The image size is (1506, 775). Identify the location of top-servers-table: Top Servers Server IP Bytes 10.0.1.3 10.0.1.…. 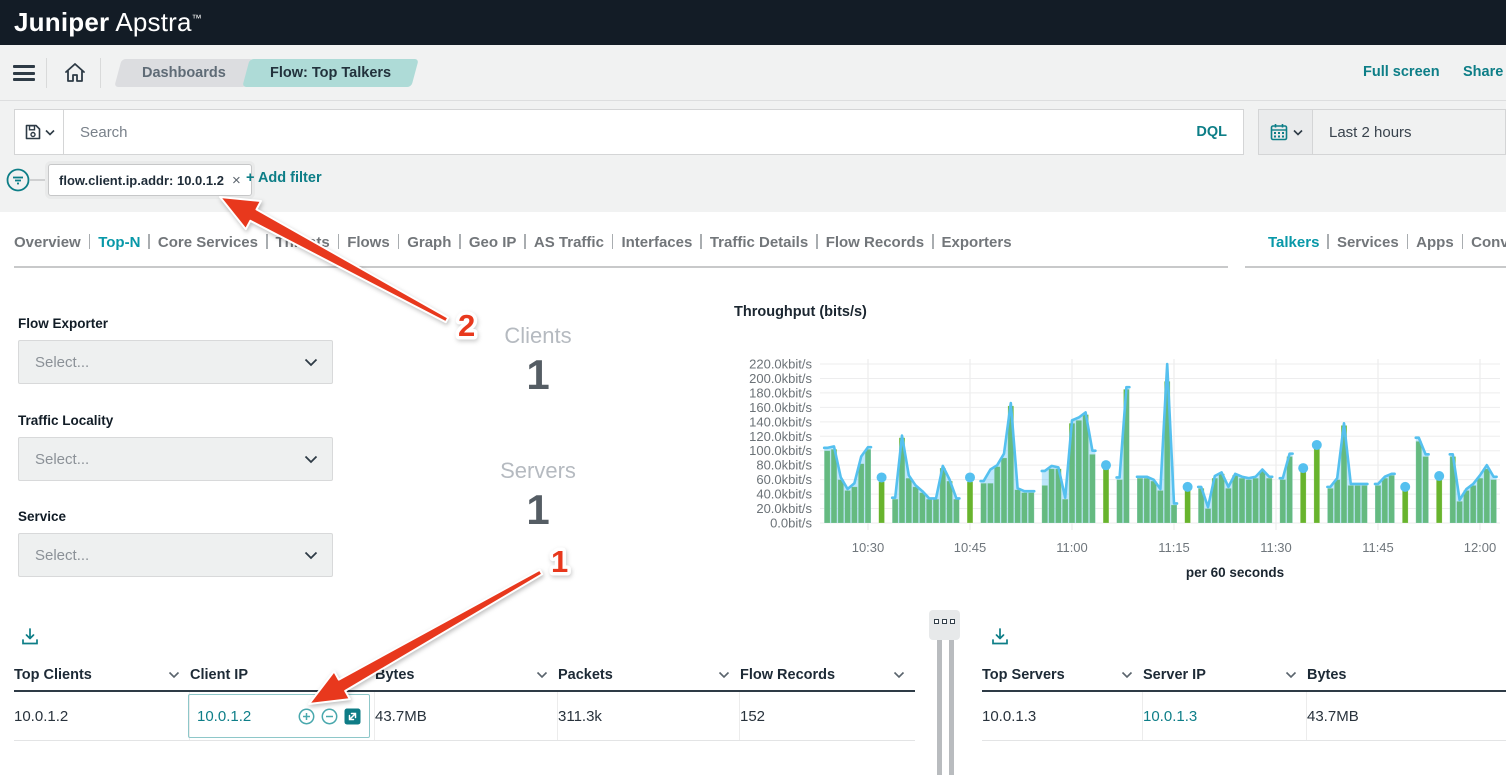
(1244, 700).